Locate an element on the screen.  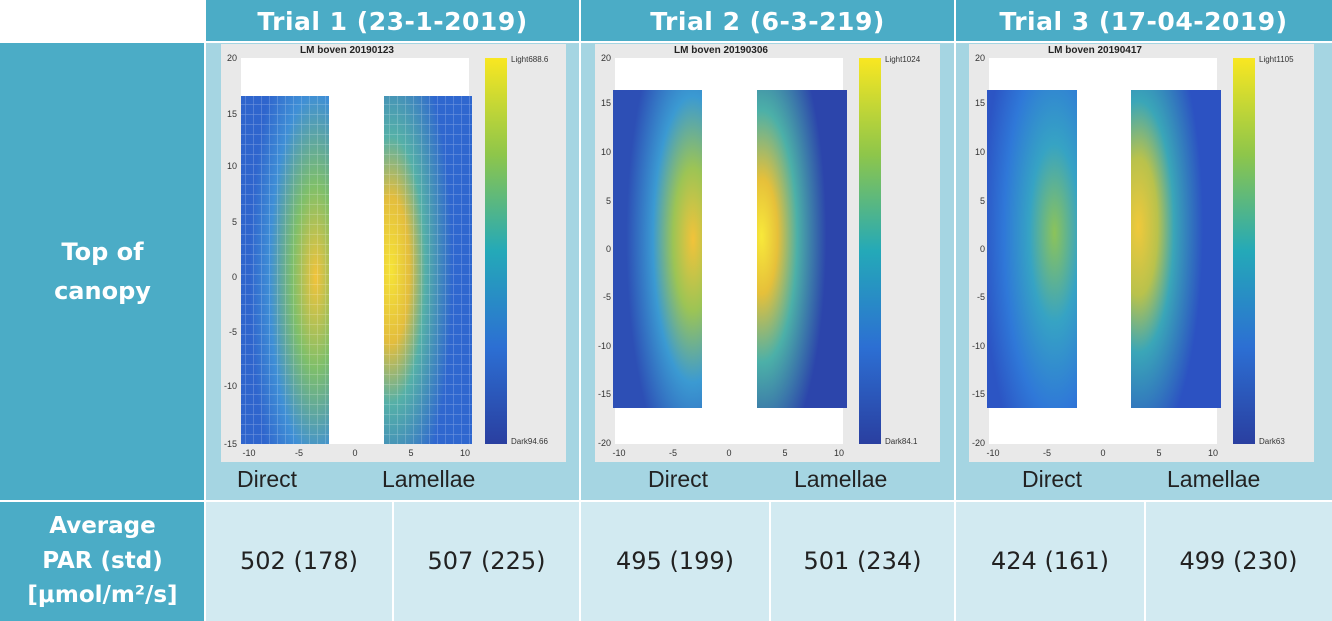
average-par-label: Average PAR (std) [μmol/m²/s] is located at coordinates (102, 561).